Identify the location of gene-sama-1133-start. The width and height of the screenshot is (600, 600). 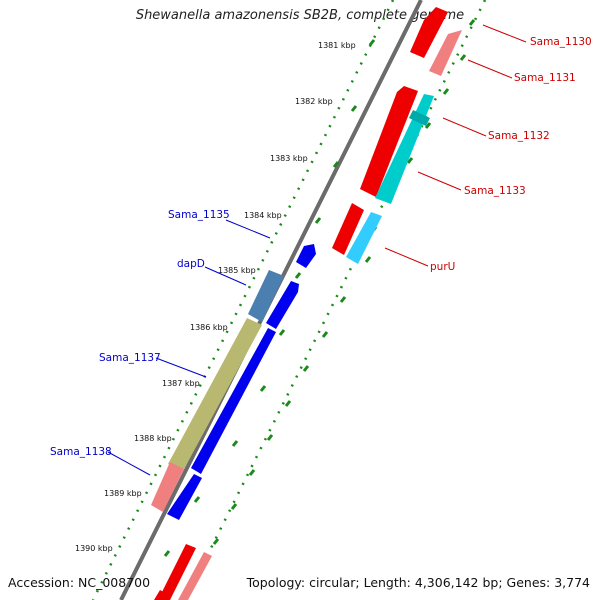
(419, 118).